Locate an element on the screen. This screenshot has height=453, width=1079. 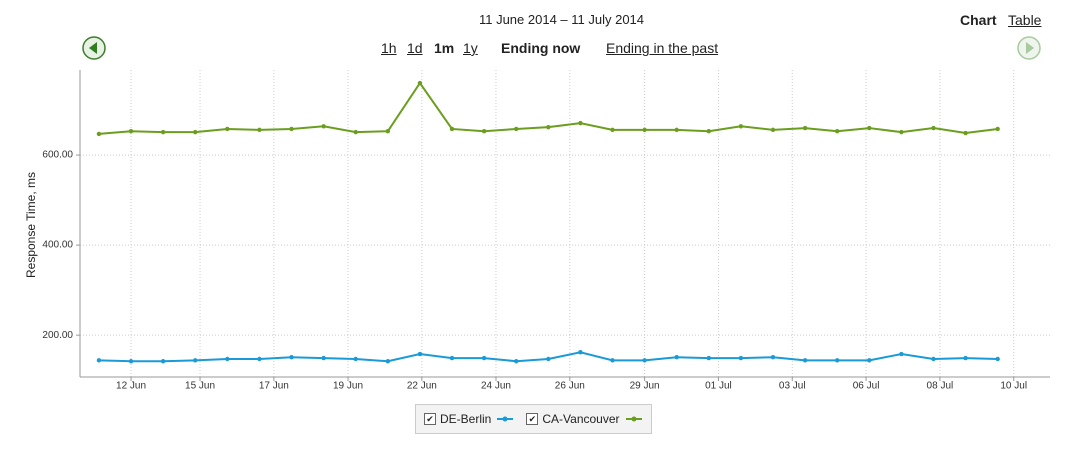
legend-label: DE-Berlin is located at coordinates (466, 419).